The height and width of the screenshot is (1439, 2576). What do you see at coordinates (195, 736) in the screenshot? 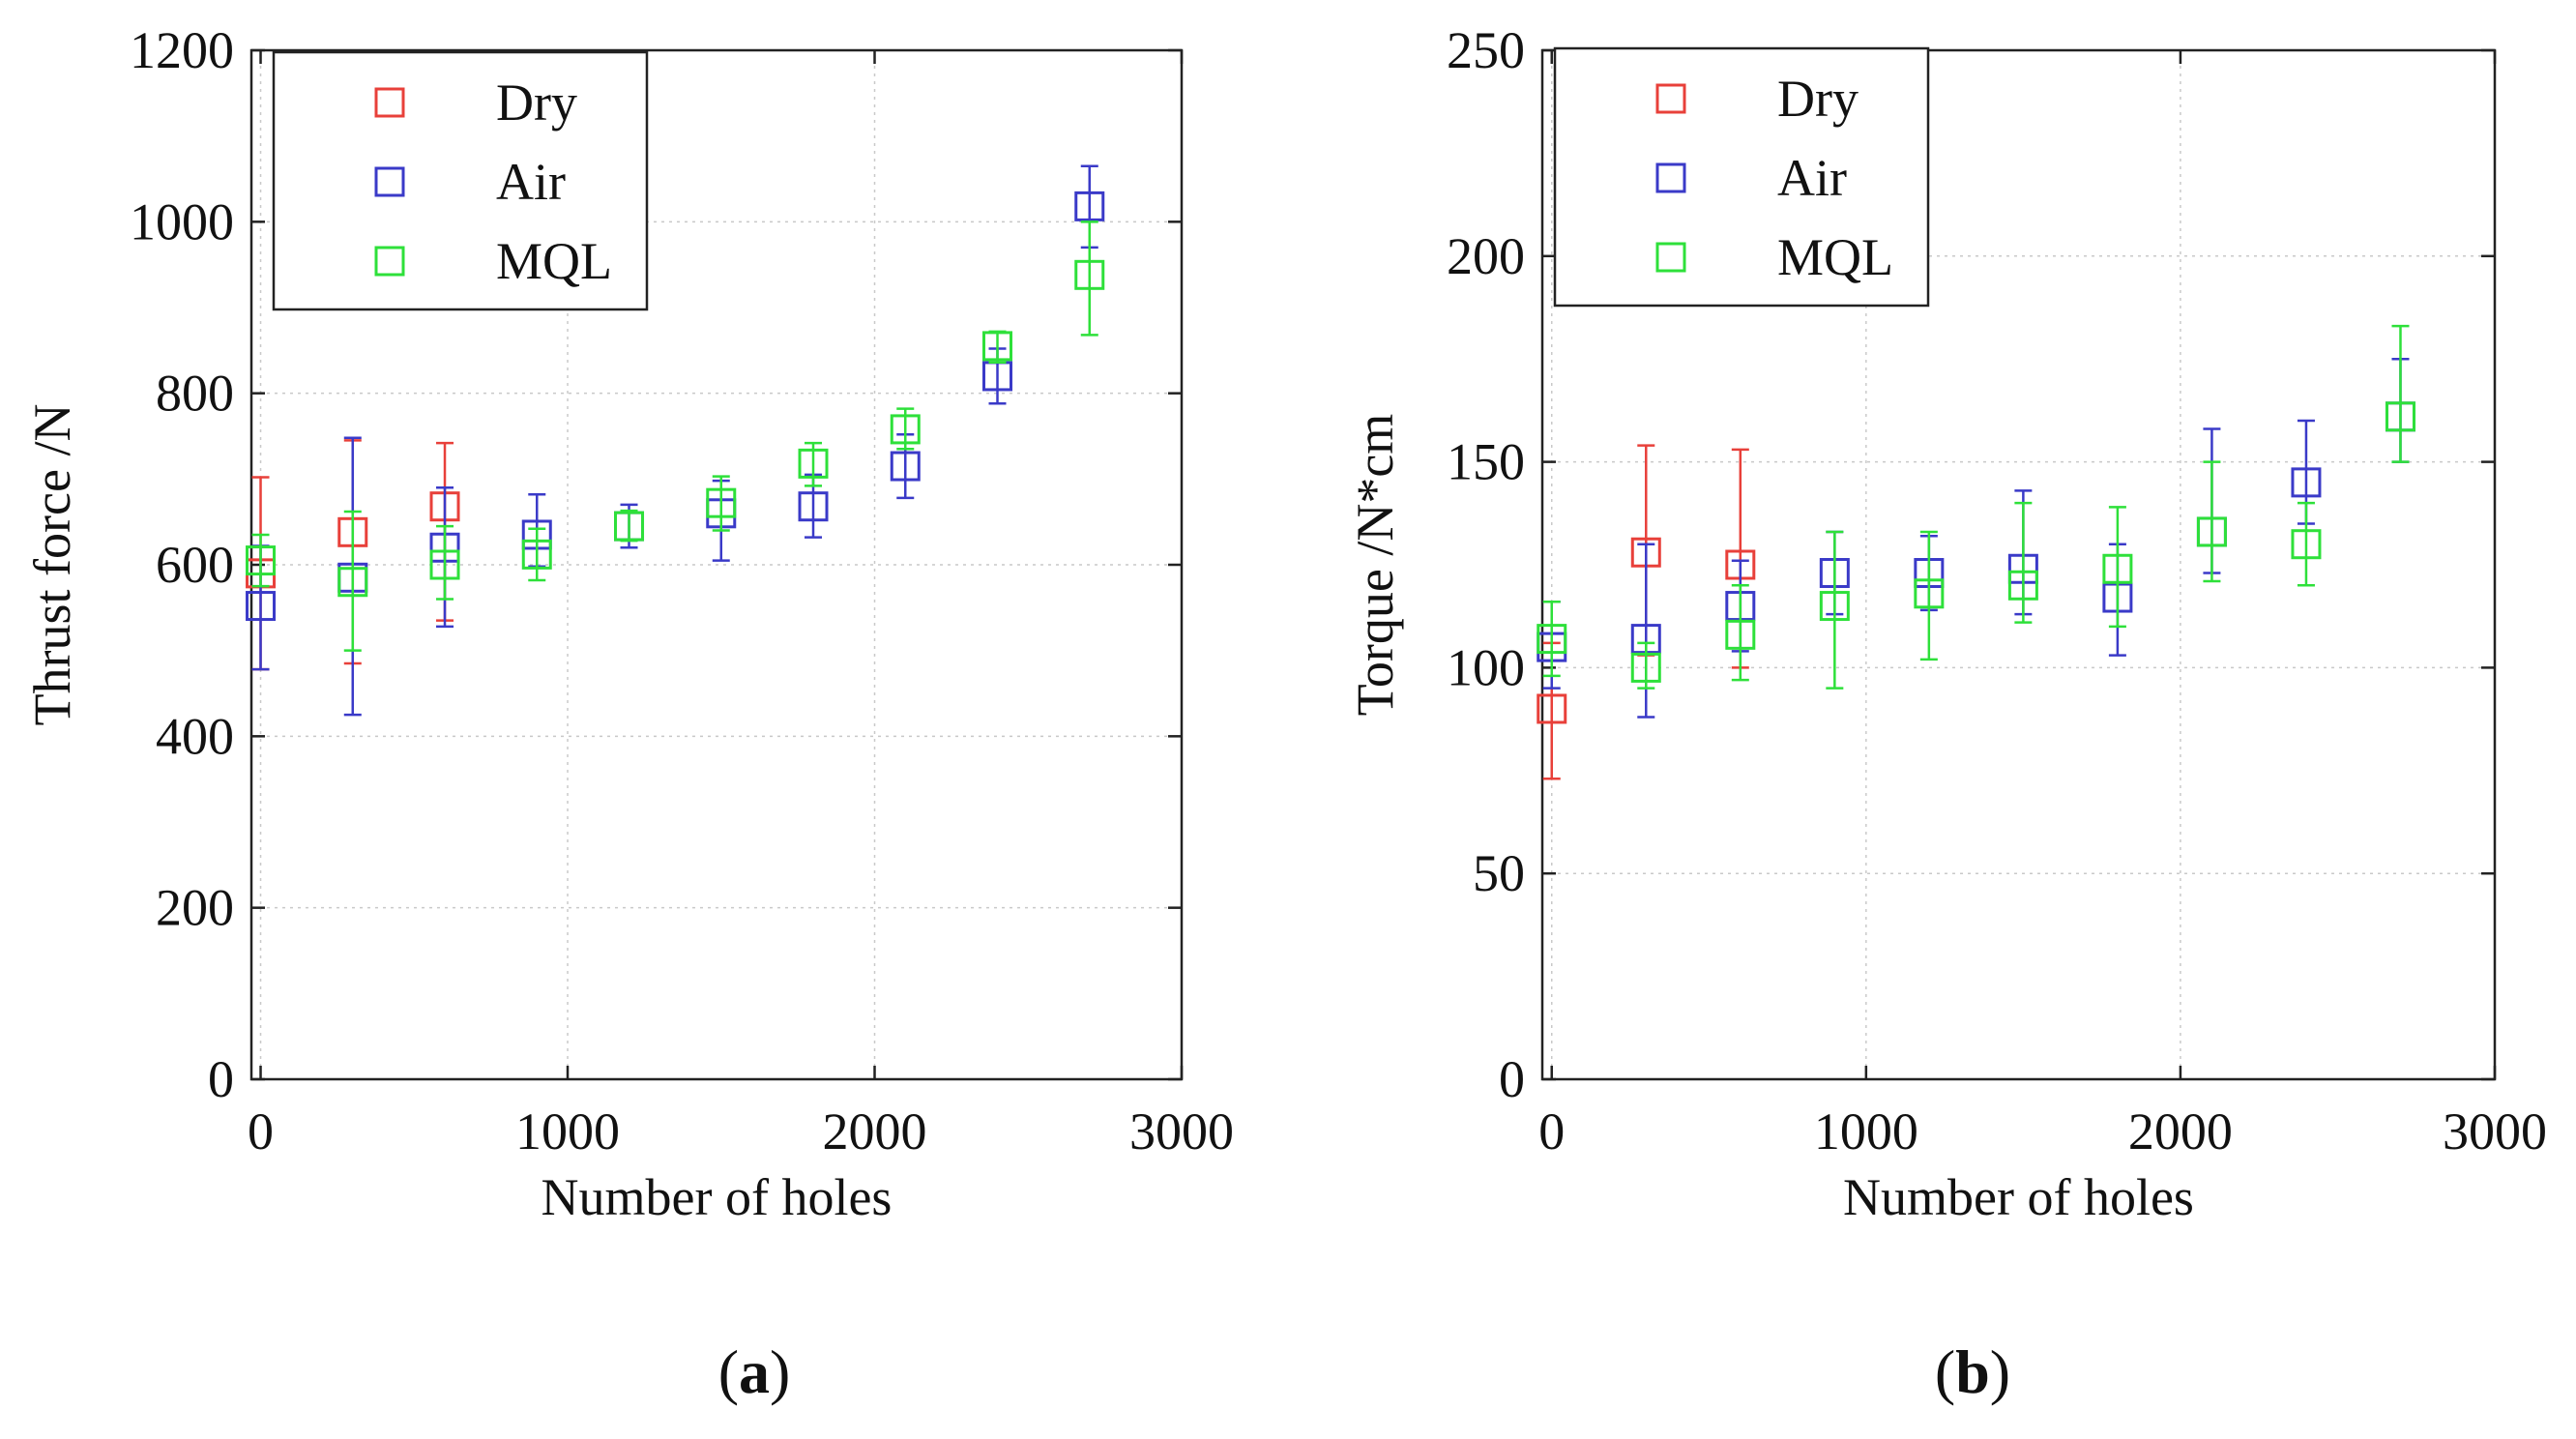
I see `y-tick-label: 400` at bounding box center [195, 736].